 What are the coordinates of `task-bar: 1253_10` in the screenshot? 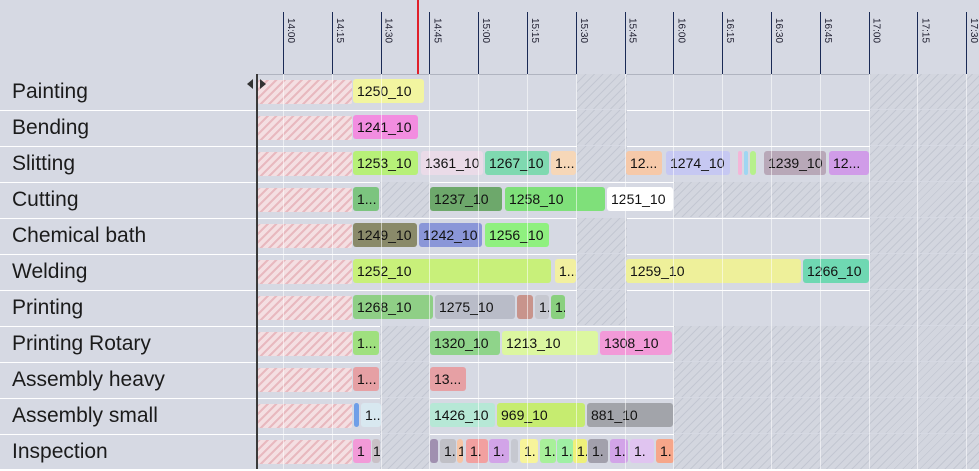 It's located at (385, 163).